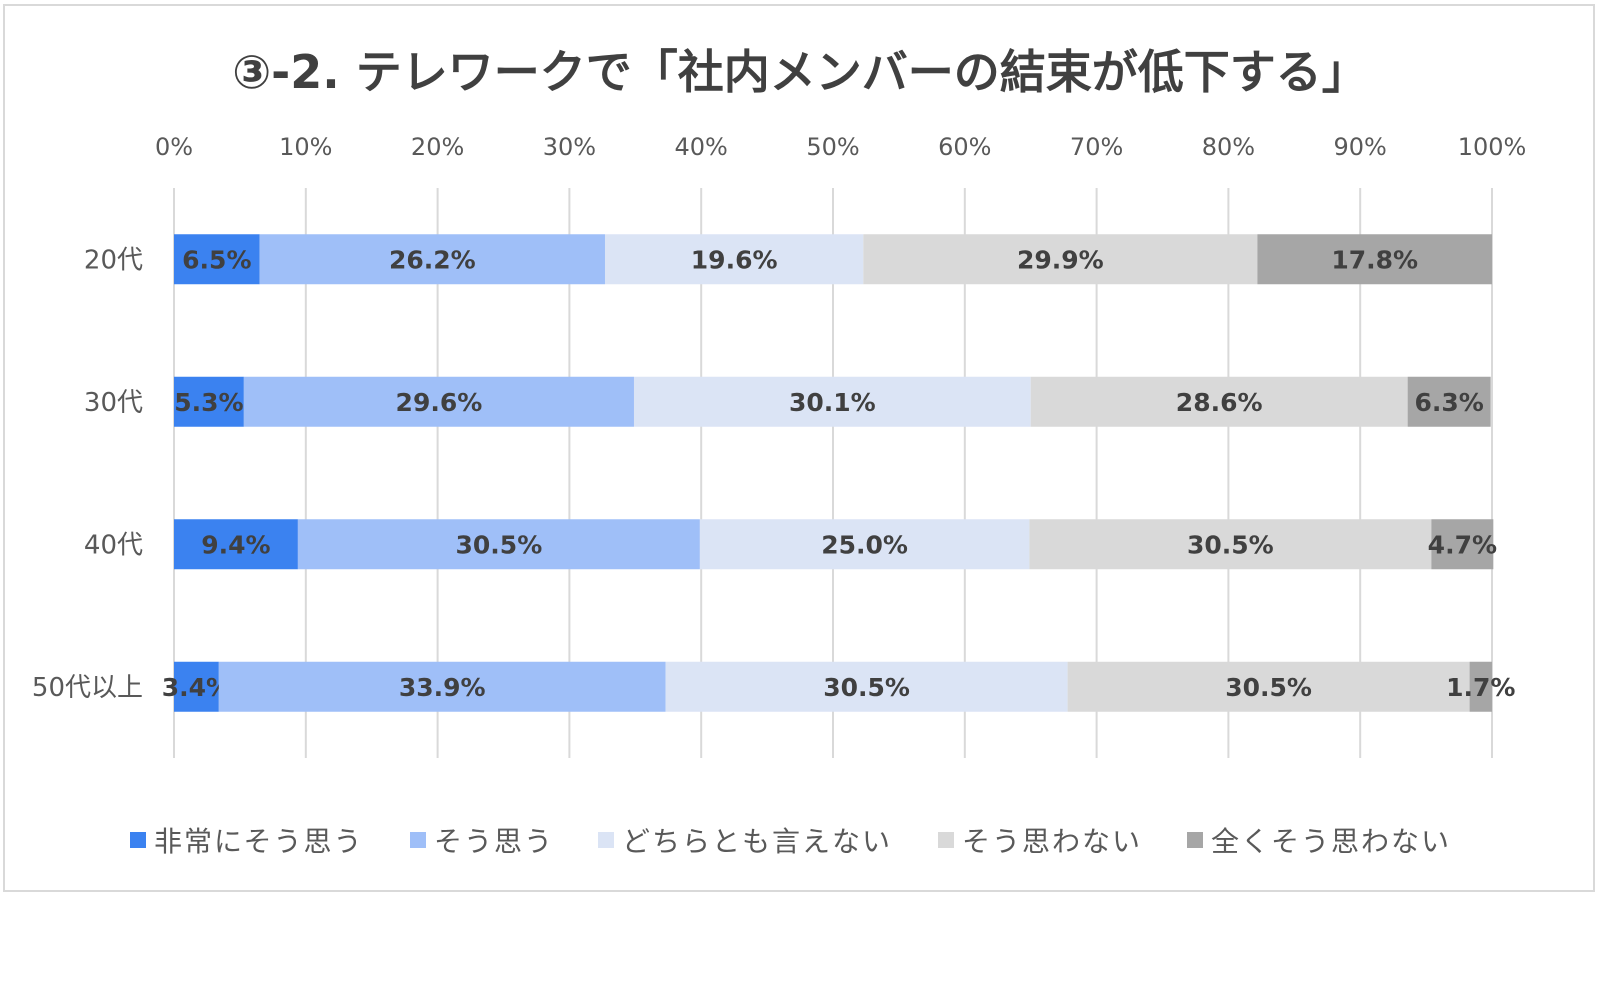  Describe the element at coordinates (437, 147) in the screenshot. I see `x-tick-label: 20%` at that location.